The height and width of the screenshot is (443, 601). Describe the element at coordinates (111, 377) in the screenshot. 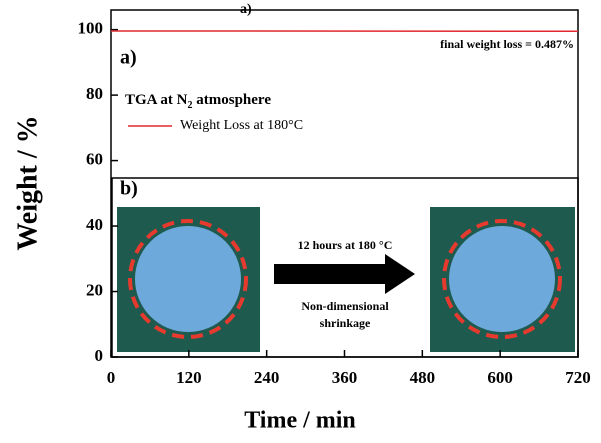

I see `x-tick-label: 0` at that location.